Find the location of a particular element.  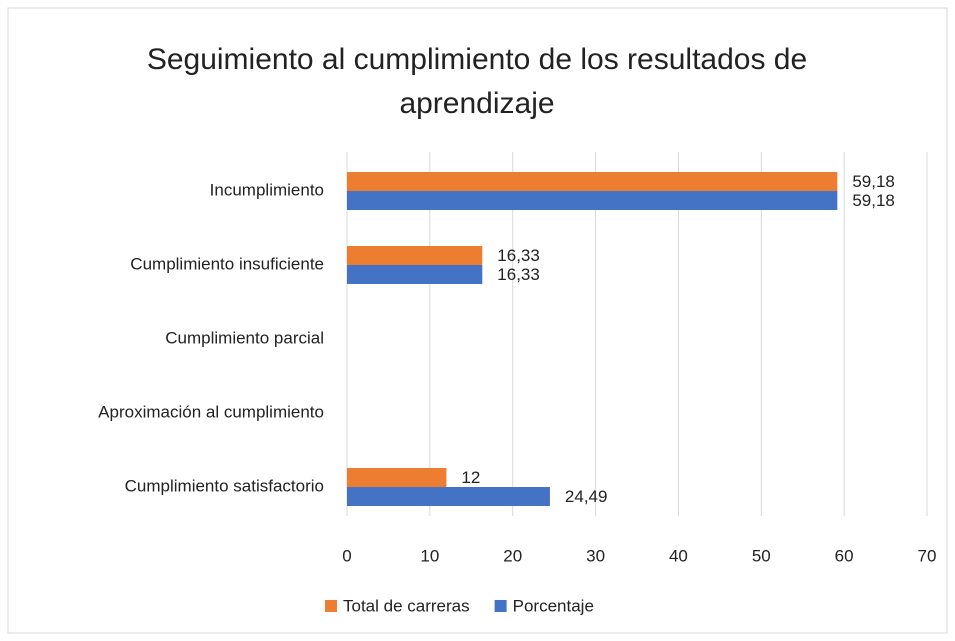

x-tick-label: 70 is located at coordinates (927, 555).